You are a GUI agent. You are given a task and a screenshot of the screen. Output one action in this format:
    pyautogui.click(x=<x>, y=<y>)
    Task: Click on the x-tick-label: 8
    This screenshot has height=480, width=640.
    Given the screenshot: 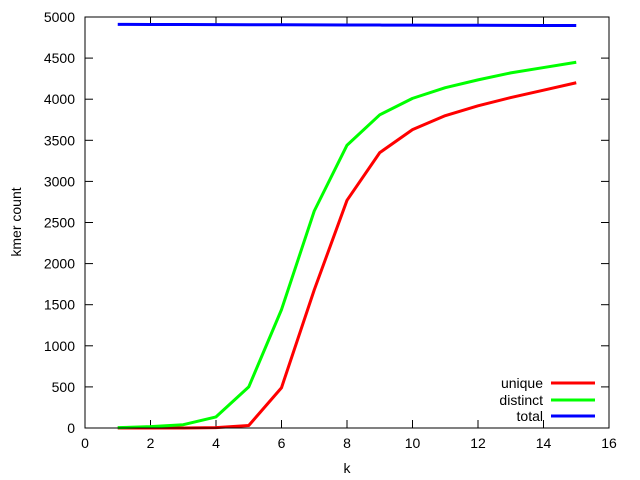 What is the action you would take?
    pyautogui.click(x=347, y=443)
    